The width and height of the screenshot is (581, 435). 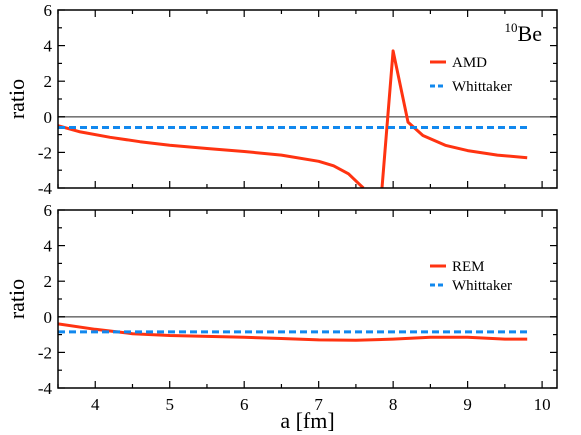 What do you see at coordinates (95, 404) in the screenshot?
I see `x-tick-label: 4` at bounding box center [95, 404].